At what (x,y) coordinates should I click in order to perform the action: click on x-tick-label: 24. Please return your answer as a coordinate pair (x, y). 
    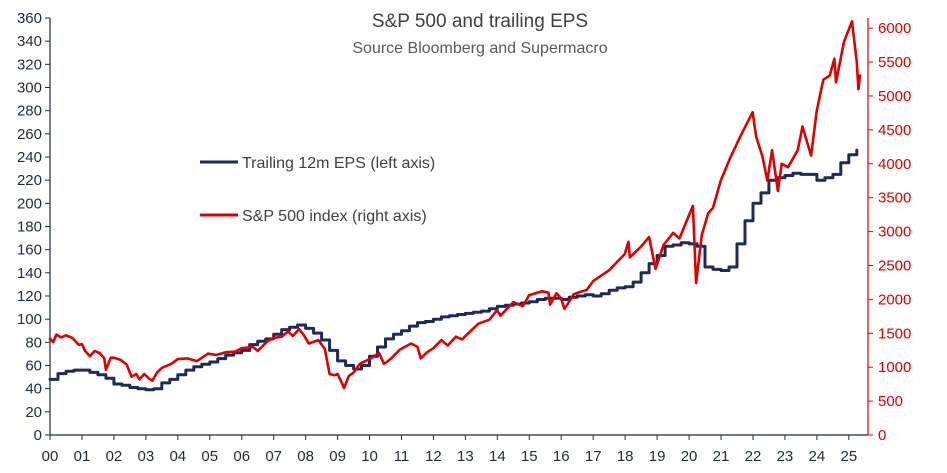
    Looking at the image, I should click on (817, 456).